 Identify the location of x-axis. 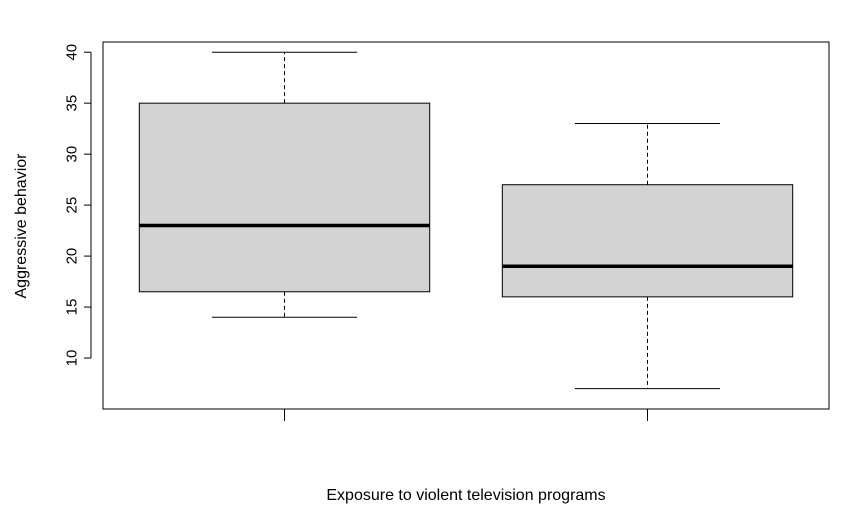
(466, 414).